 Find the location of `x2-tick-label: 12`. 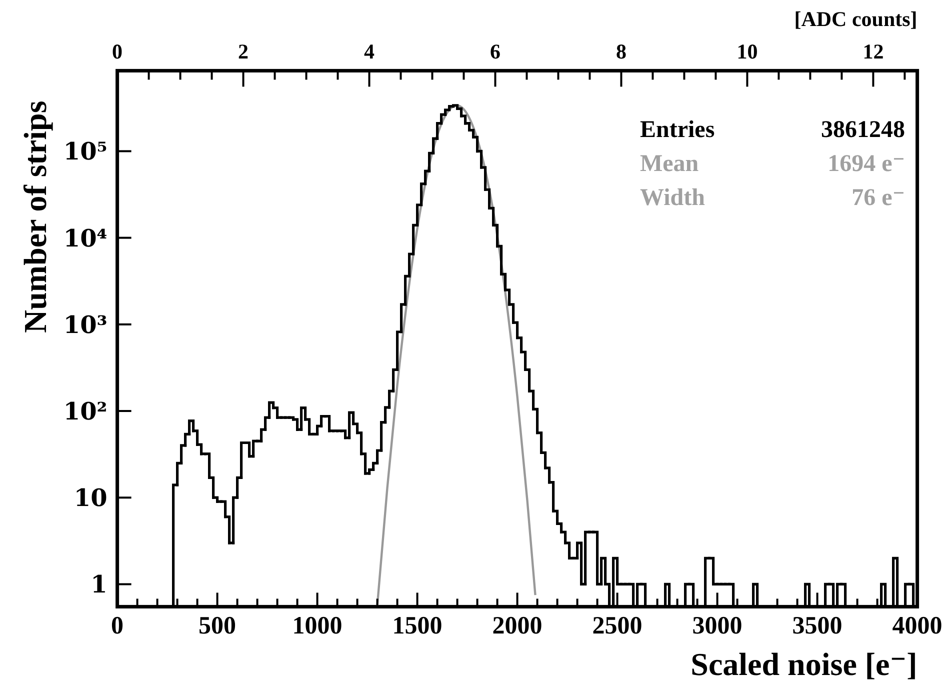

x2-tick-label: 12 is located at coordinates (873, 52).